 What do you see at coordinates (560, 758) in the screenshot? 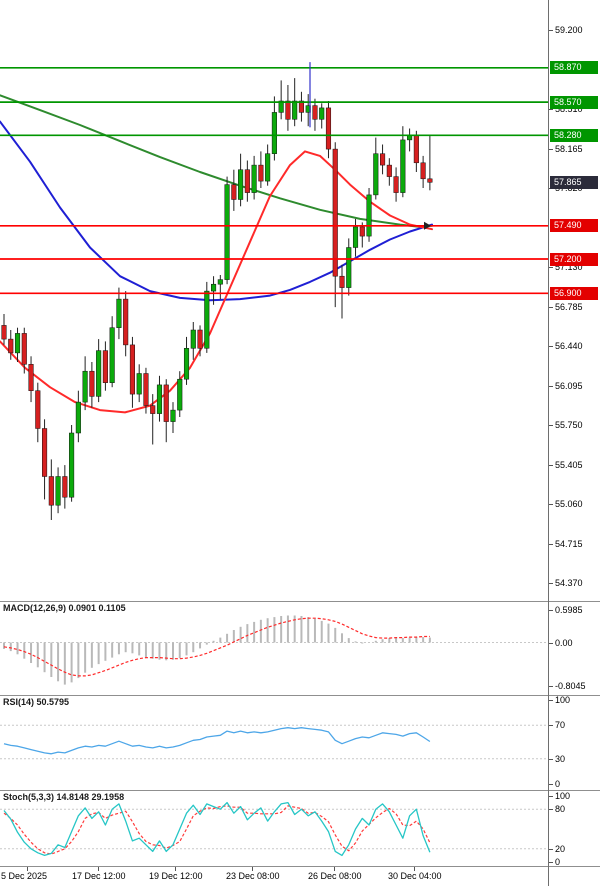
I see `rsi-tick-label: 30` at bounding box center [560, 758].